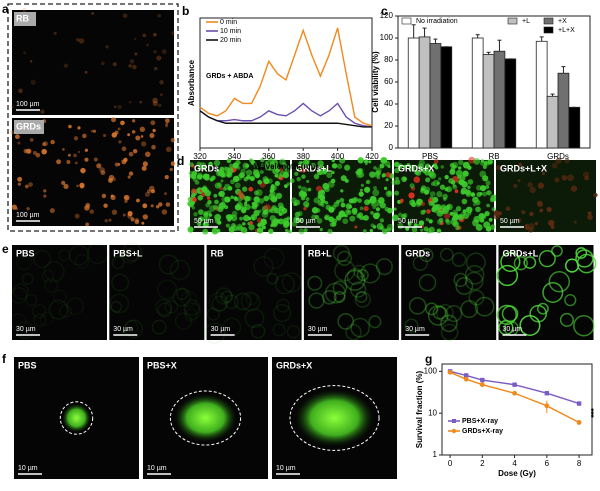 This screenshot has width=600, height=491. What do you see at coordinates (162, 365) in the screenshot?
I see `image-label: PBS+X` at bounding box center [162, 365].